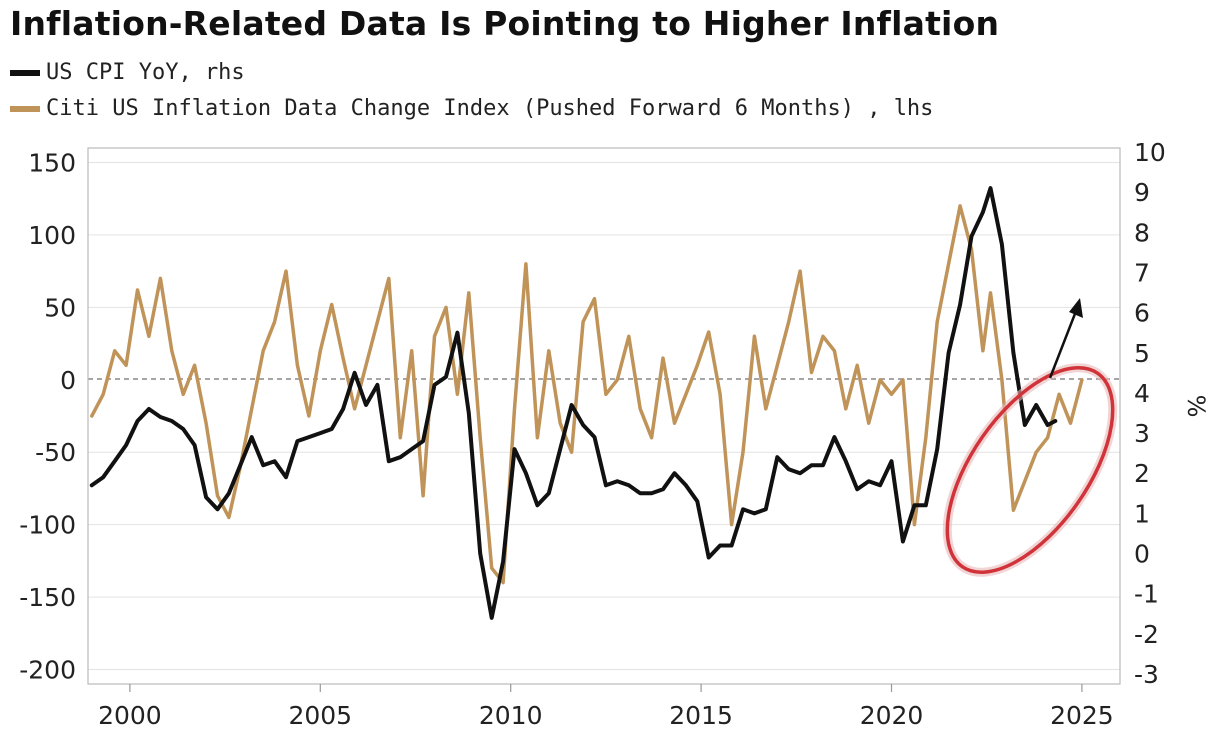 This screenshot has height=748, width=1223. What do you see at coordinates (60, 307) in the screenshot?
I see `left-tick-label: 50` at bounding box center [60, 307].